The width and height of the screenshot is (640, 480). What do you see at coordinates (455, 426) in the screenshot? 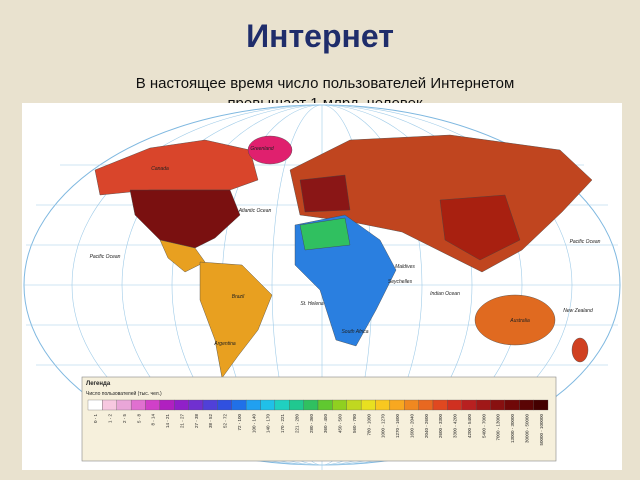
I see `legend-label: 3300 - 4200` at bounding box center [455, 426].